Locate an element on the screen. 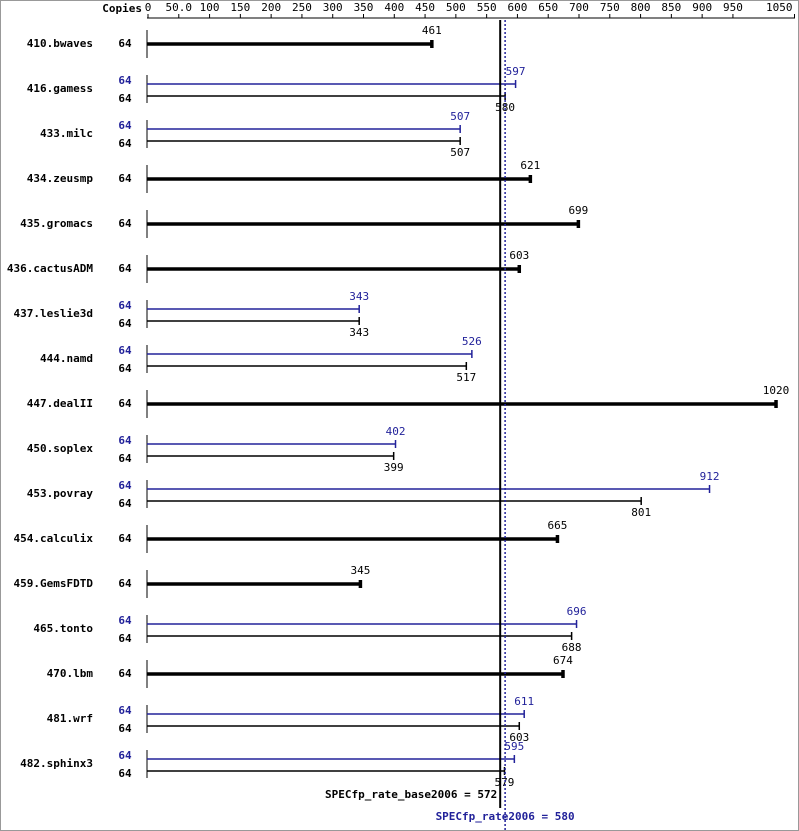 This screenshot has width=799, height=831. x-tick-label: 500 is located at coordinates (456, 7).